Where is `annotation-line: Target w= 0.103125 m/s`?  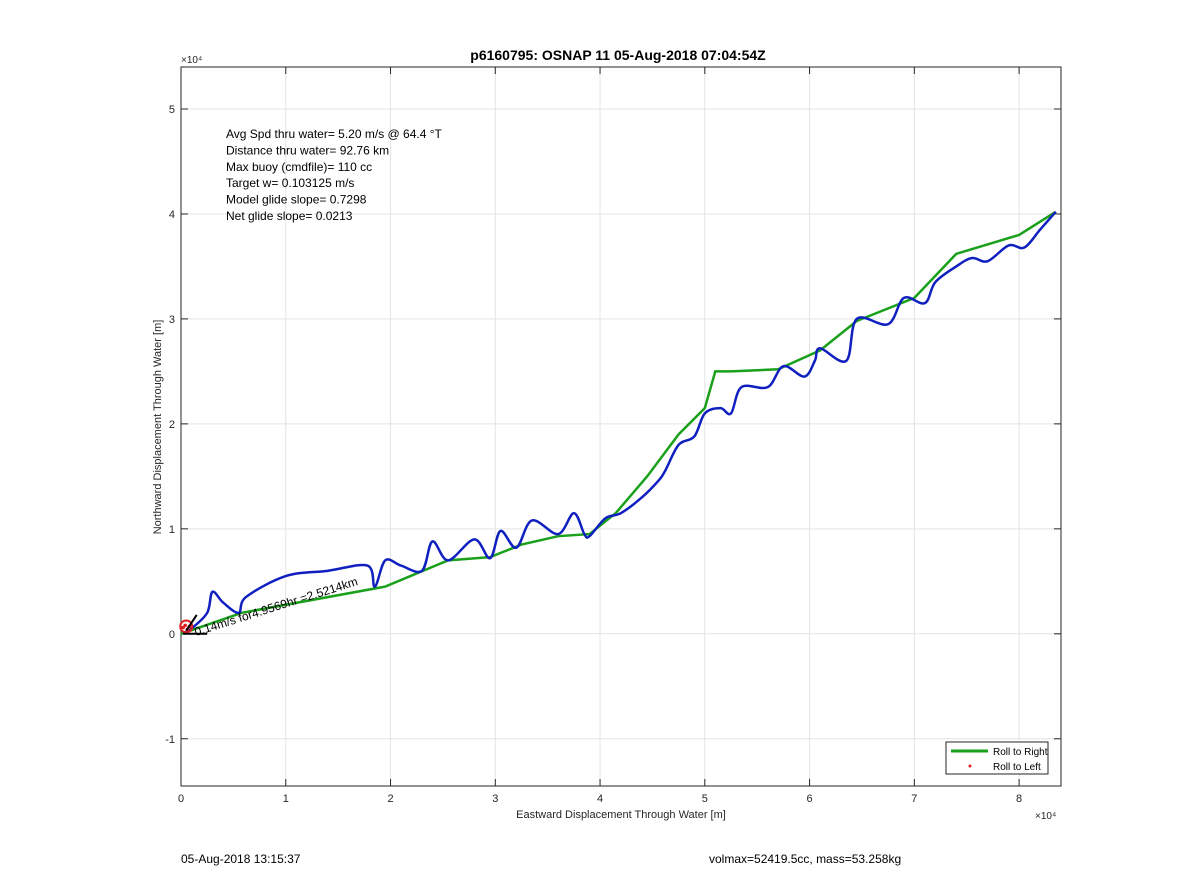 annotation-line: Target w= 0.103125 m/s is located at coordinates (290, 183).